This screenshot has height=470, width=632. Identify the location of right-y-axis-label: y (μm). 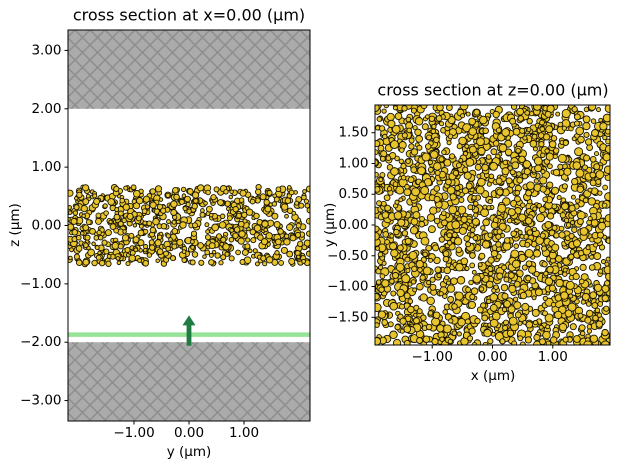
(330, 225).